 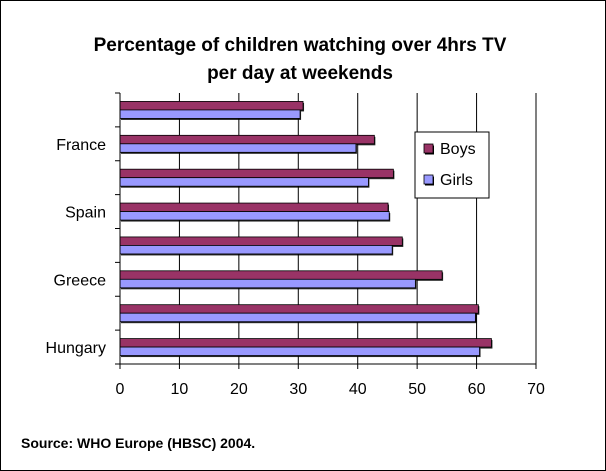 What do you see at coordinates (477, 389) in the screenshot?
I see `x-tick-label: 60` at bounding box center [477, 389].